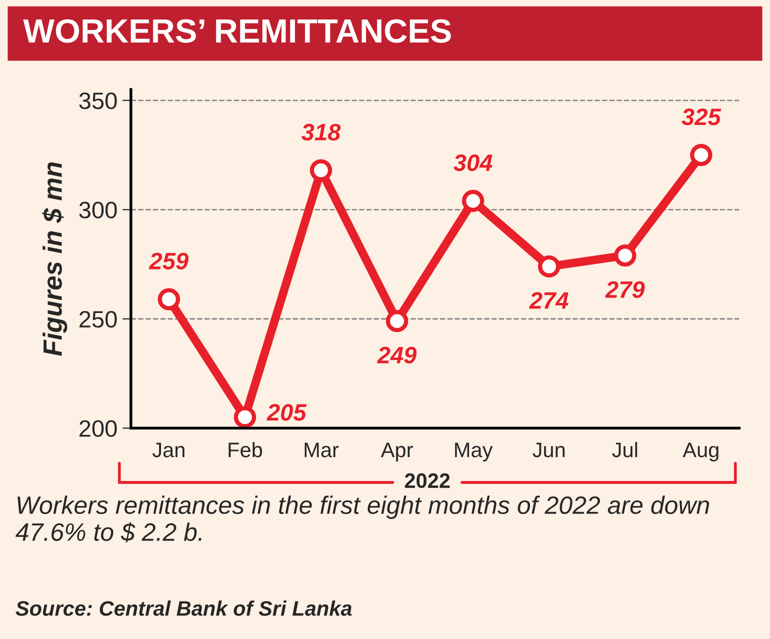 This screenshot has height=639, width=770. I want to click on x-tick-label: Feb, so click(245, 450).